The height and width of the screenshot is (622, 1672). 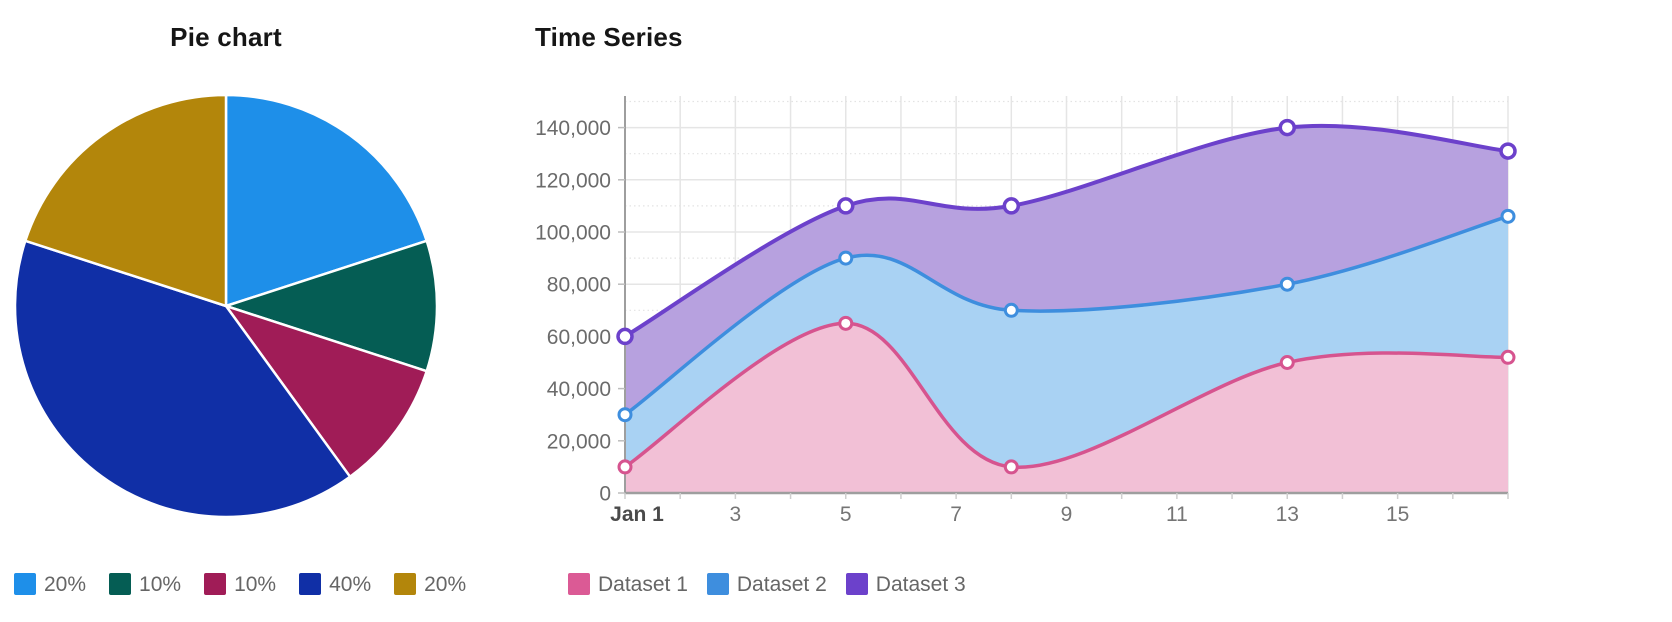 What do you see at coordinates (1397, 514) in the screenshot?
I see `x-tick-label: 15` at bounding box center [1397, 514].